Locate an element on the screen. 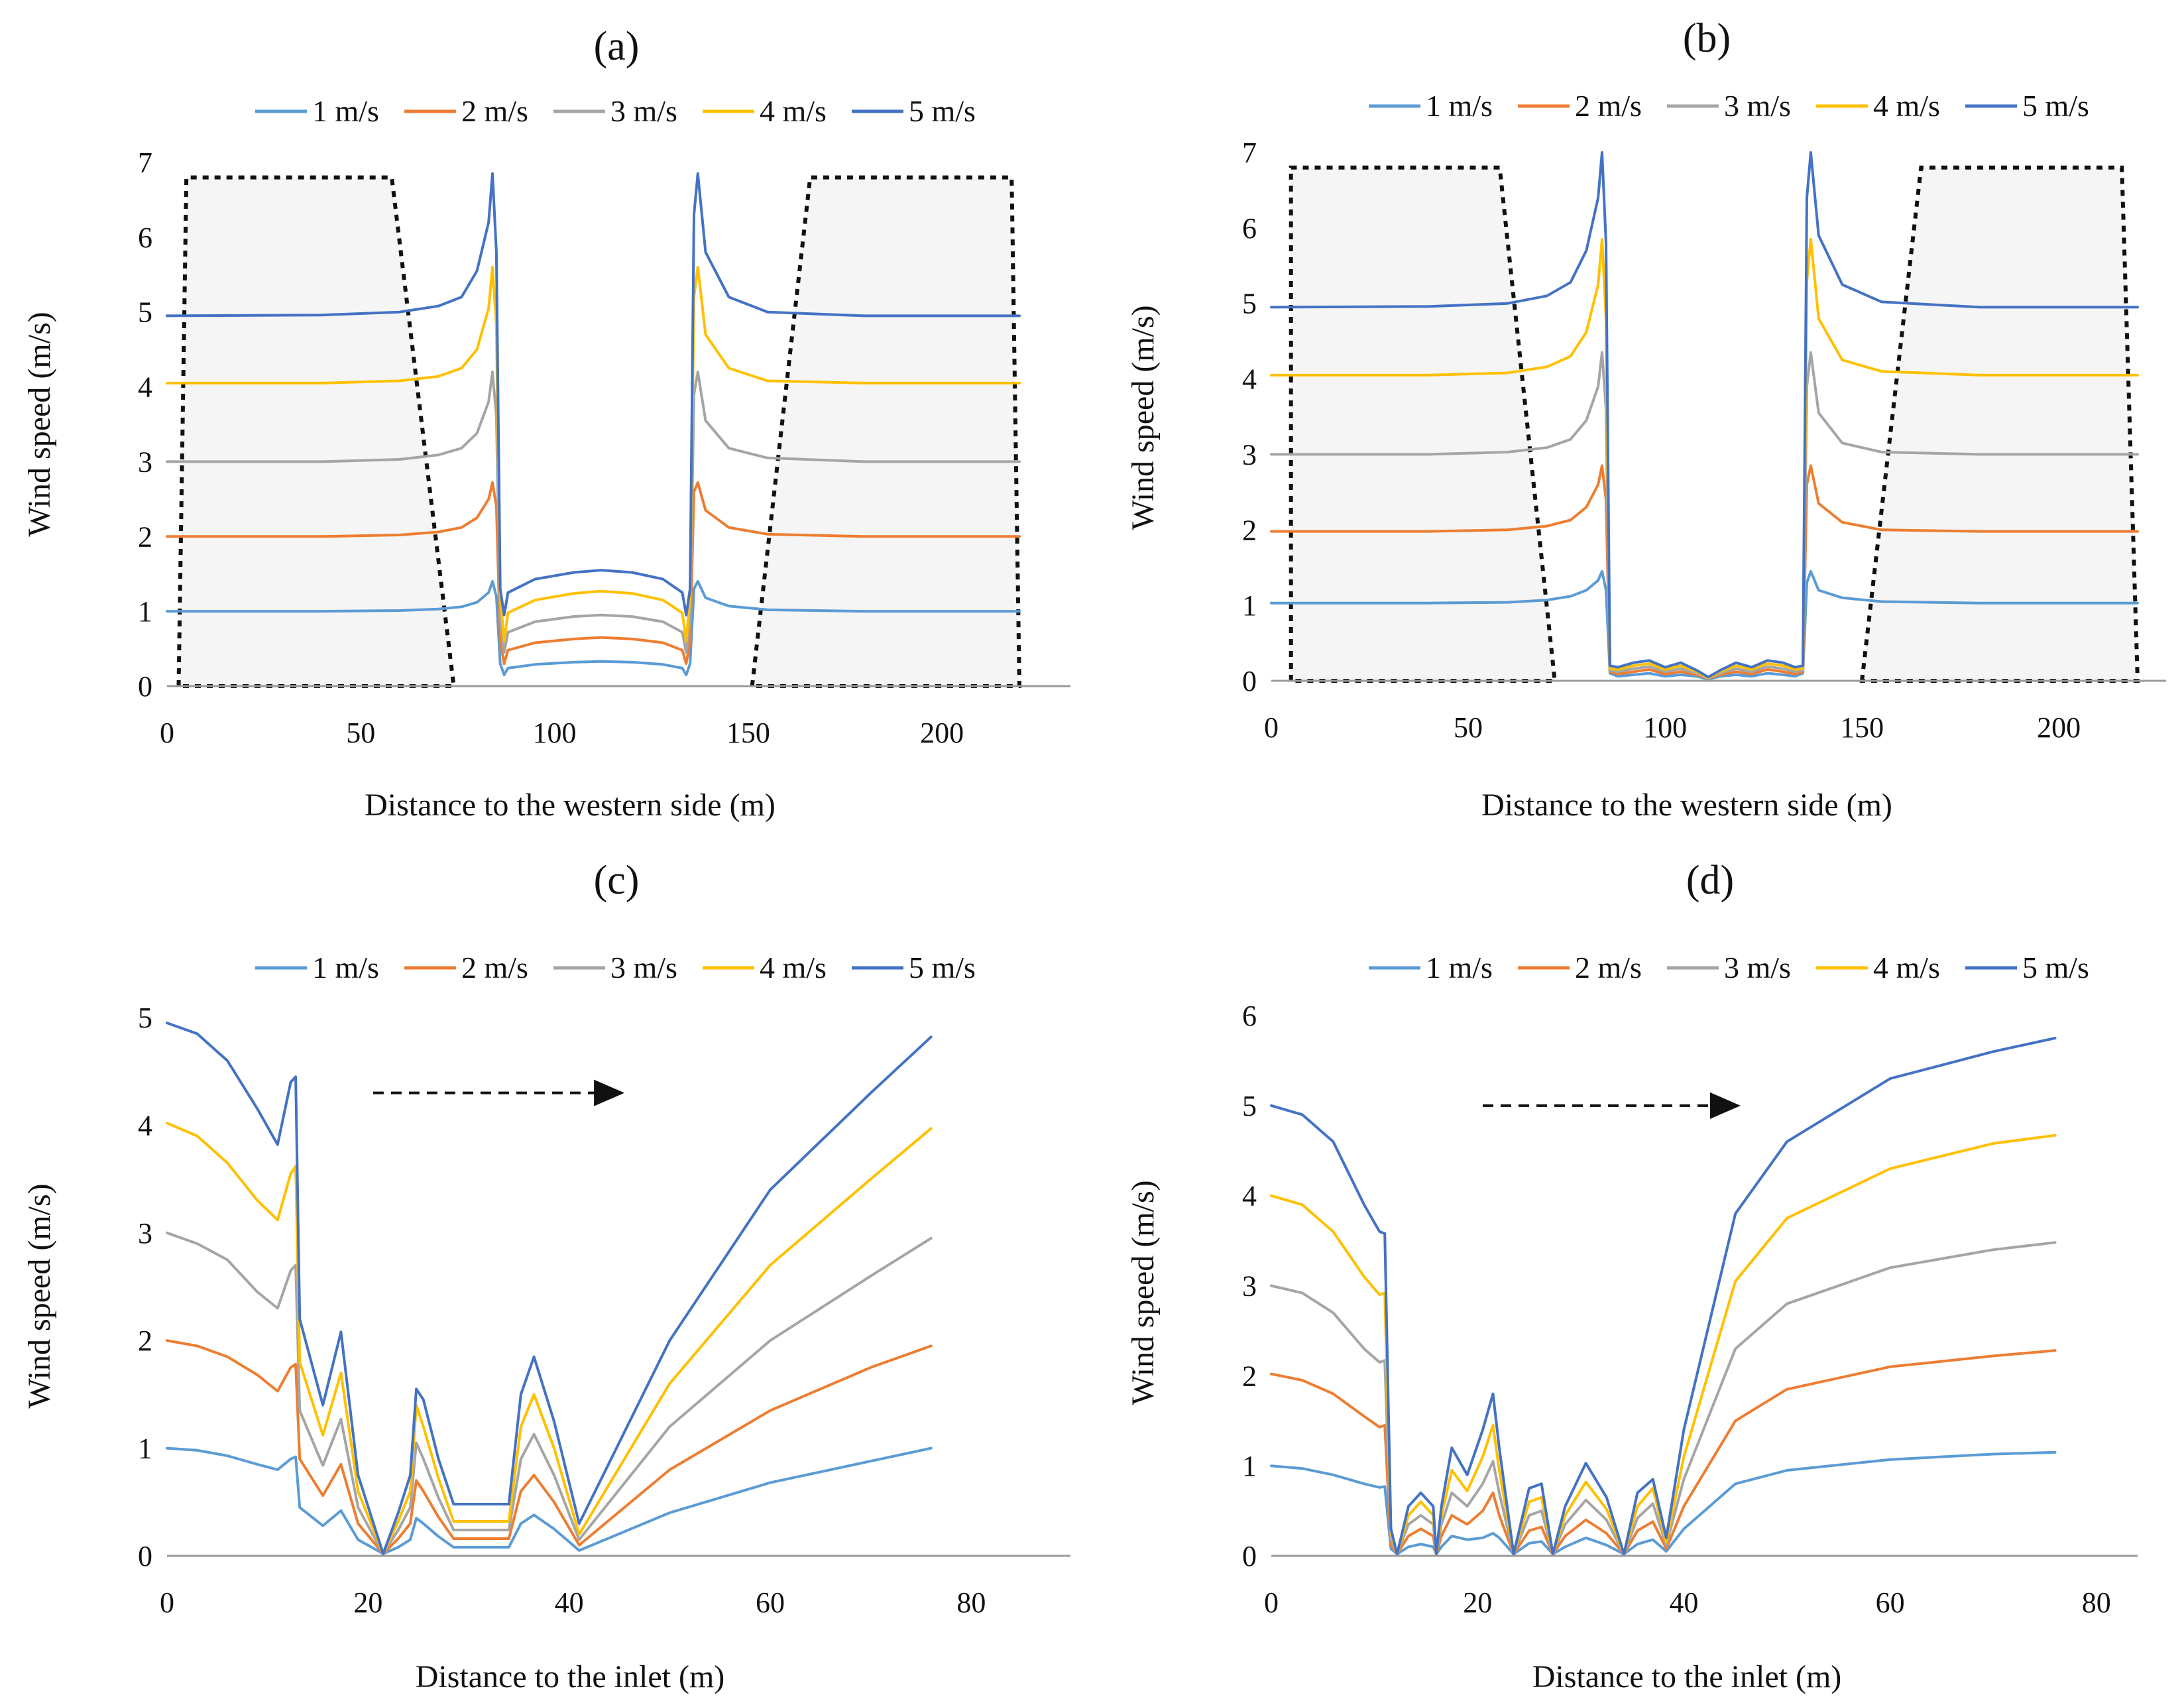 This screenshot has width=2184, height=1707. panel-title: (c) is located at coordinates (617, 881).